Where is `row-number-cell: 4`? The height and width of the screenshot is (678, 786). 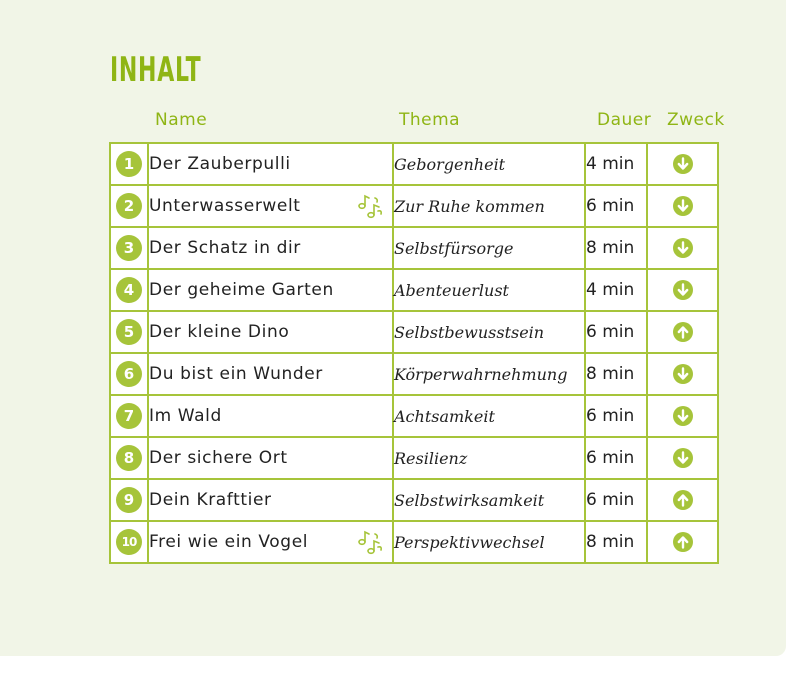 row-number-cell: 4 is located at coordinates (129, 290).